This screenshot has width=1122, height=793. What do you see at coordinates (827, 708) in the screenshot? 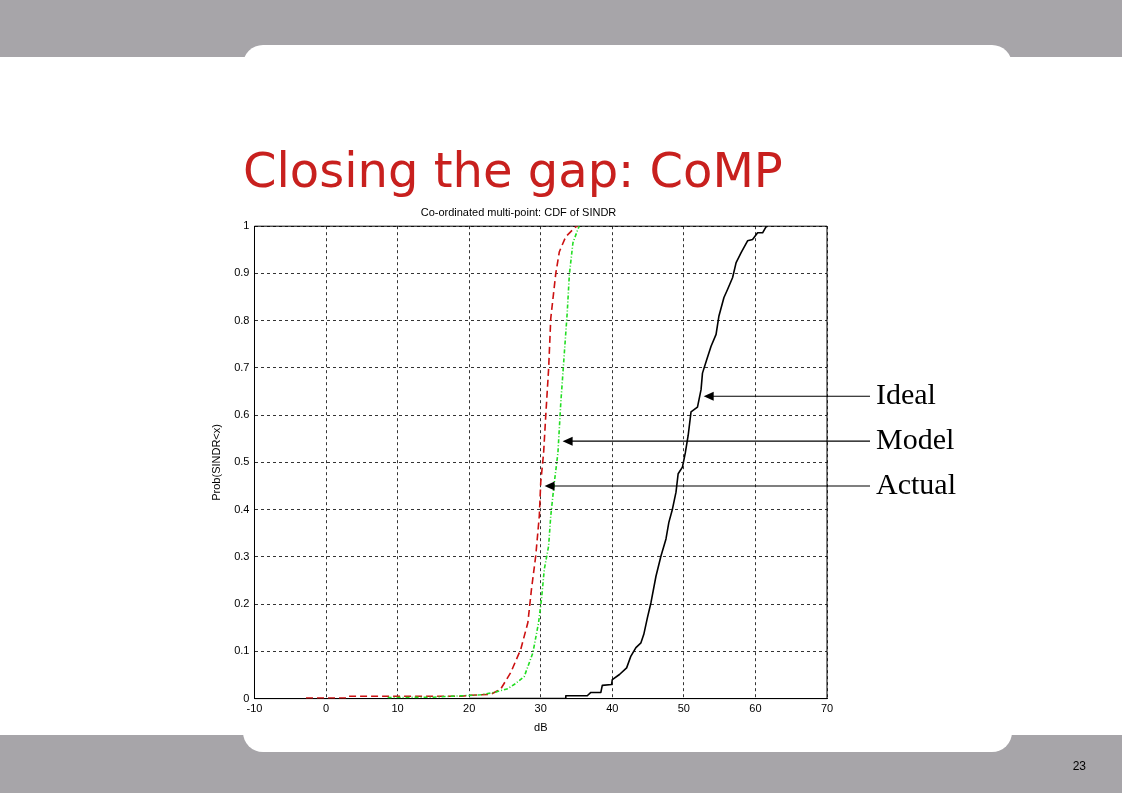
I see `x-tick-label: 70` at bounding box center [827, 708].